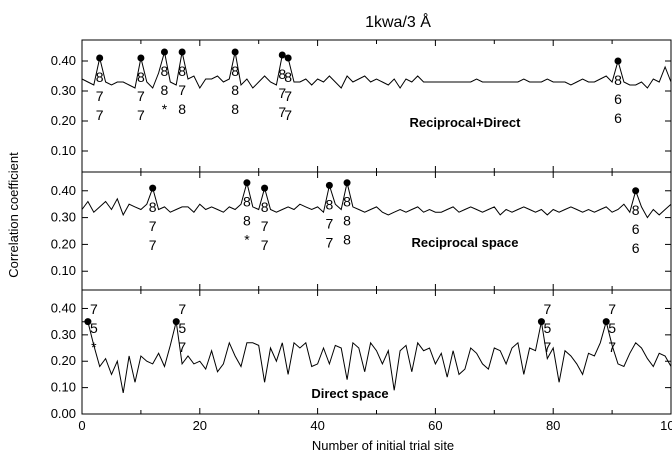  I want to click on x-tick-label: 60, so click(435, 425).